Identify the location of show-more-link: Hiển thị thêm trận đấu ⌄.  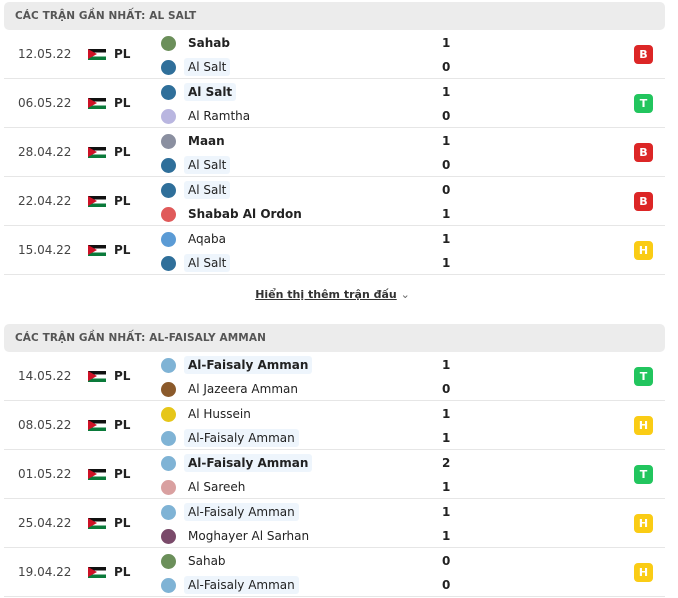
(332, 294).